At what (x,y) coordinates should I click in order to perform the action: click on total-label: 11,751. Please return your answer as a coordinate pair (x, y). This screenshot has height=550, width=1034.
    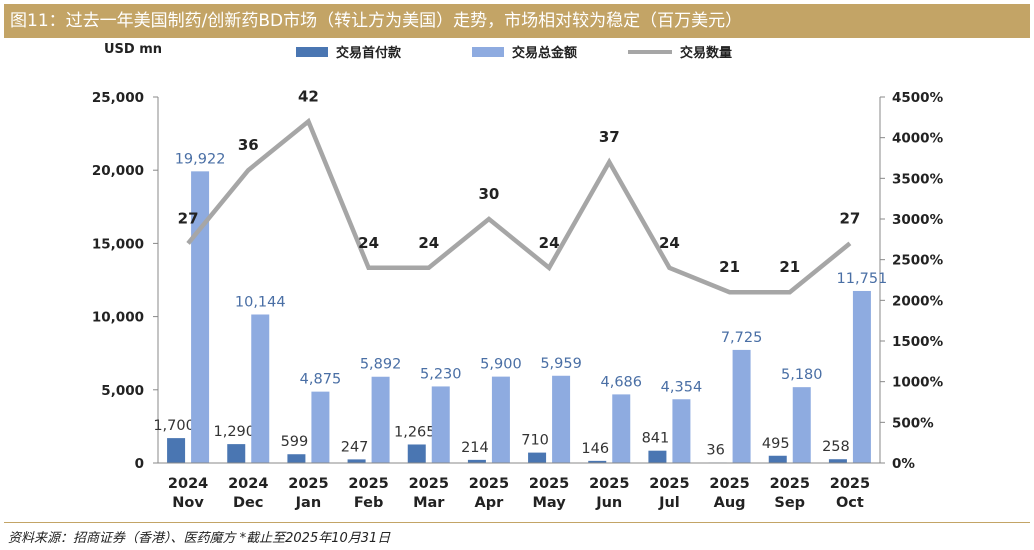
    Looking at the image, I should click on (862, 279).